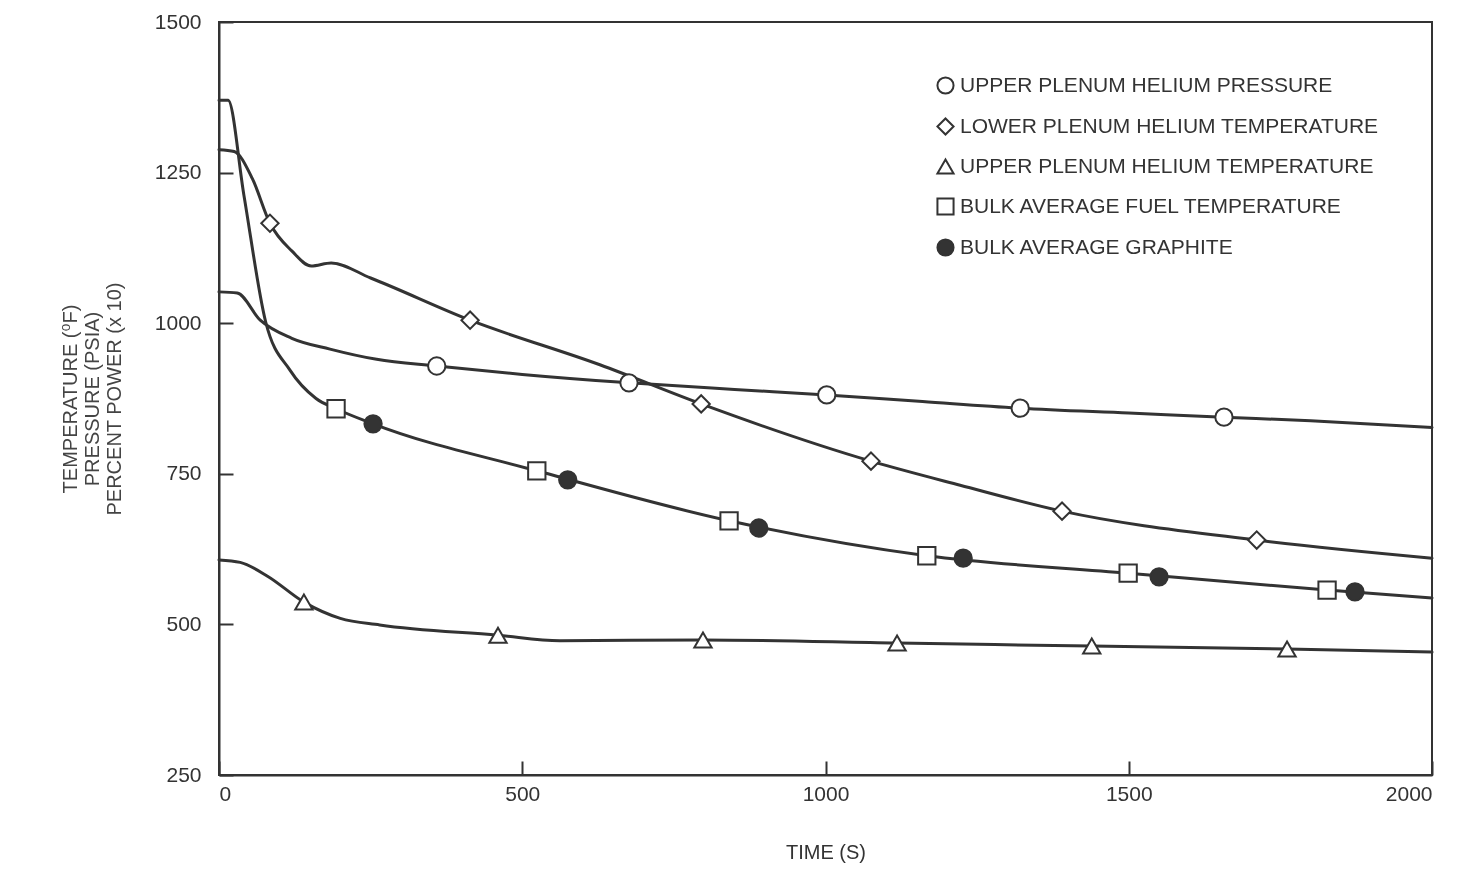  Describe the element at coordinates (1409, 793) in the screenshot. I see `x-tick-label: 2000` at that location.